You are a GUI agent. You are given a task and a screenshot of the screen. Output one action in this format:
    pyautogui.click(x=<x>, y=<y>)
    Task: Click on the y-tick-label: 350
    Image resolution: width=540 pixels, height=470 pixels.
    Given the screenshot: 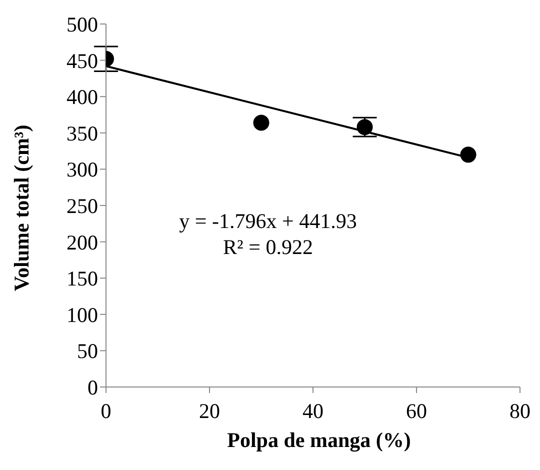 What is the action you would take?
    pyautogui.click(x=82, y=133)
    